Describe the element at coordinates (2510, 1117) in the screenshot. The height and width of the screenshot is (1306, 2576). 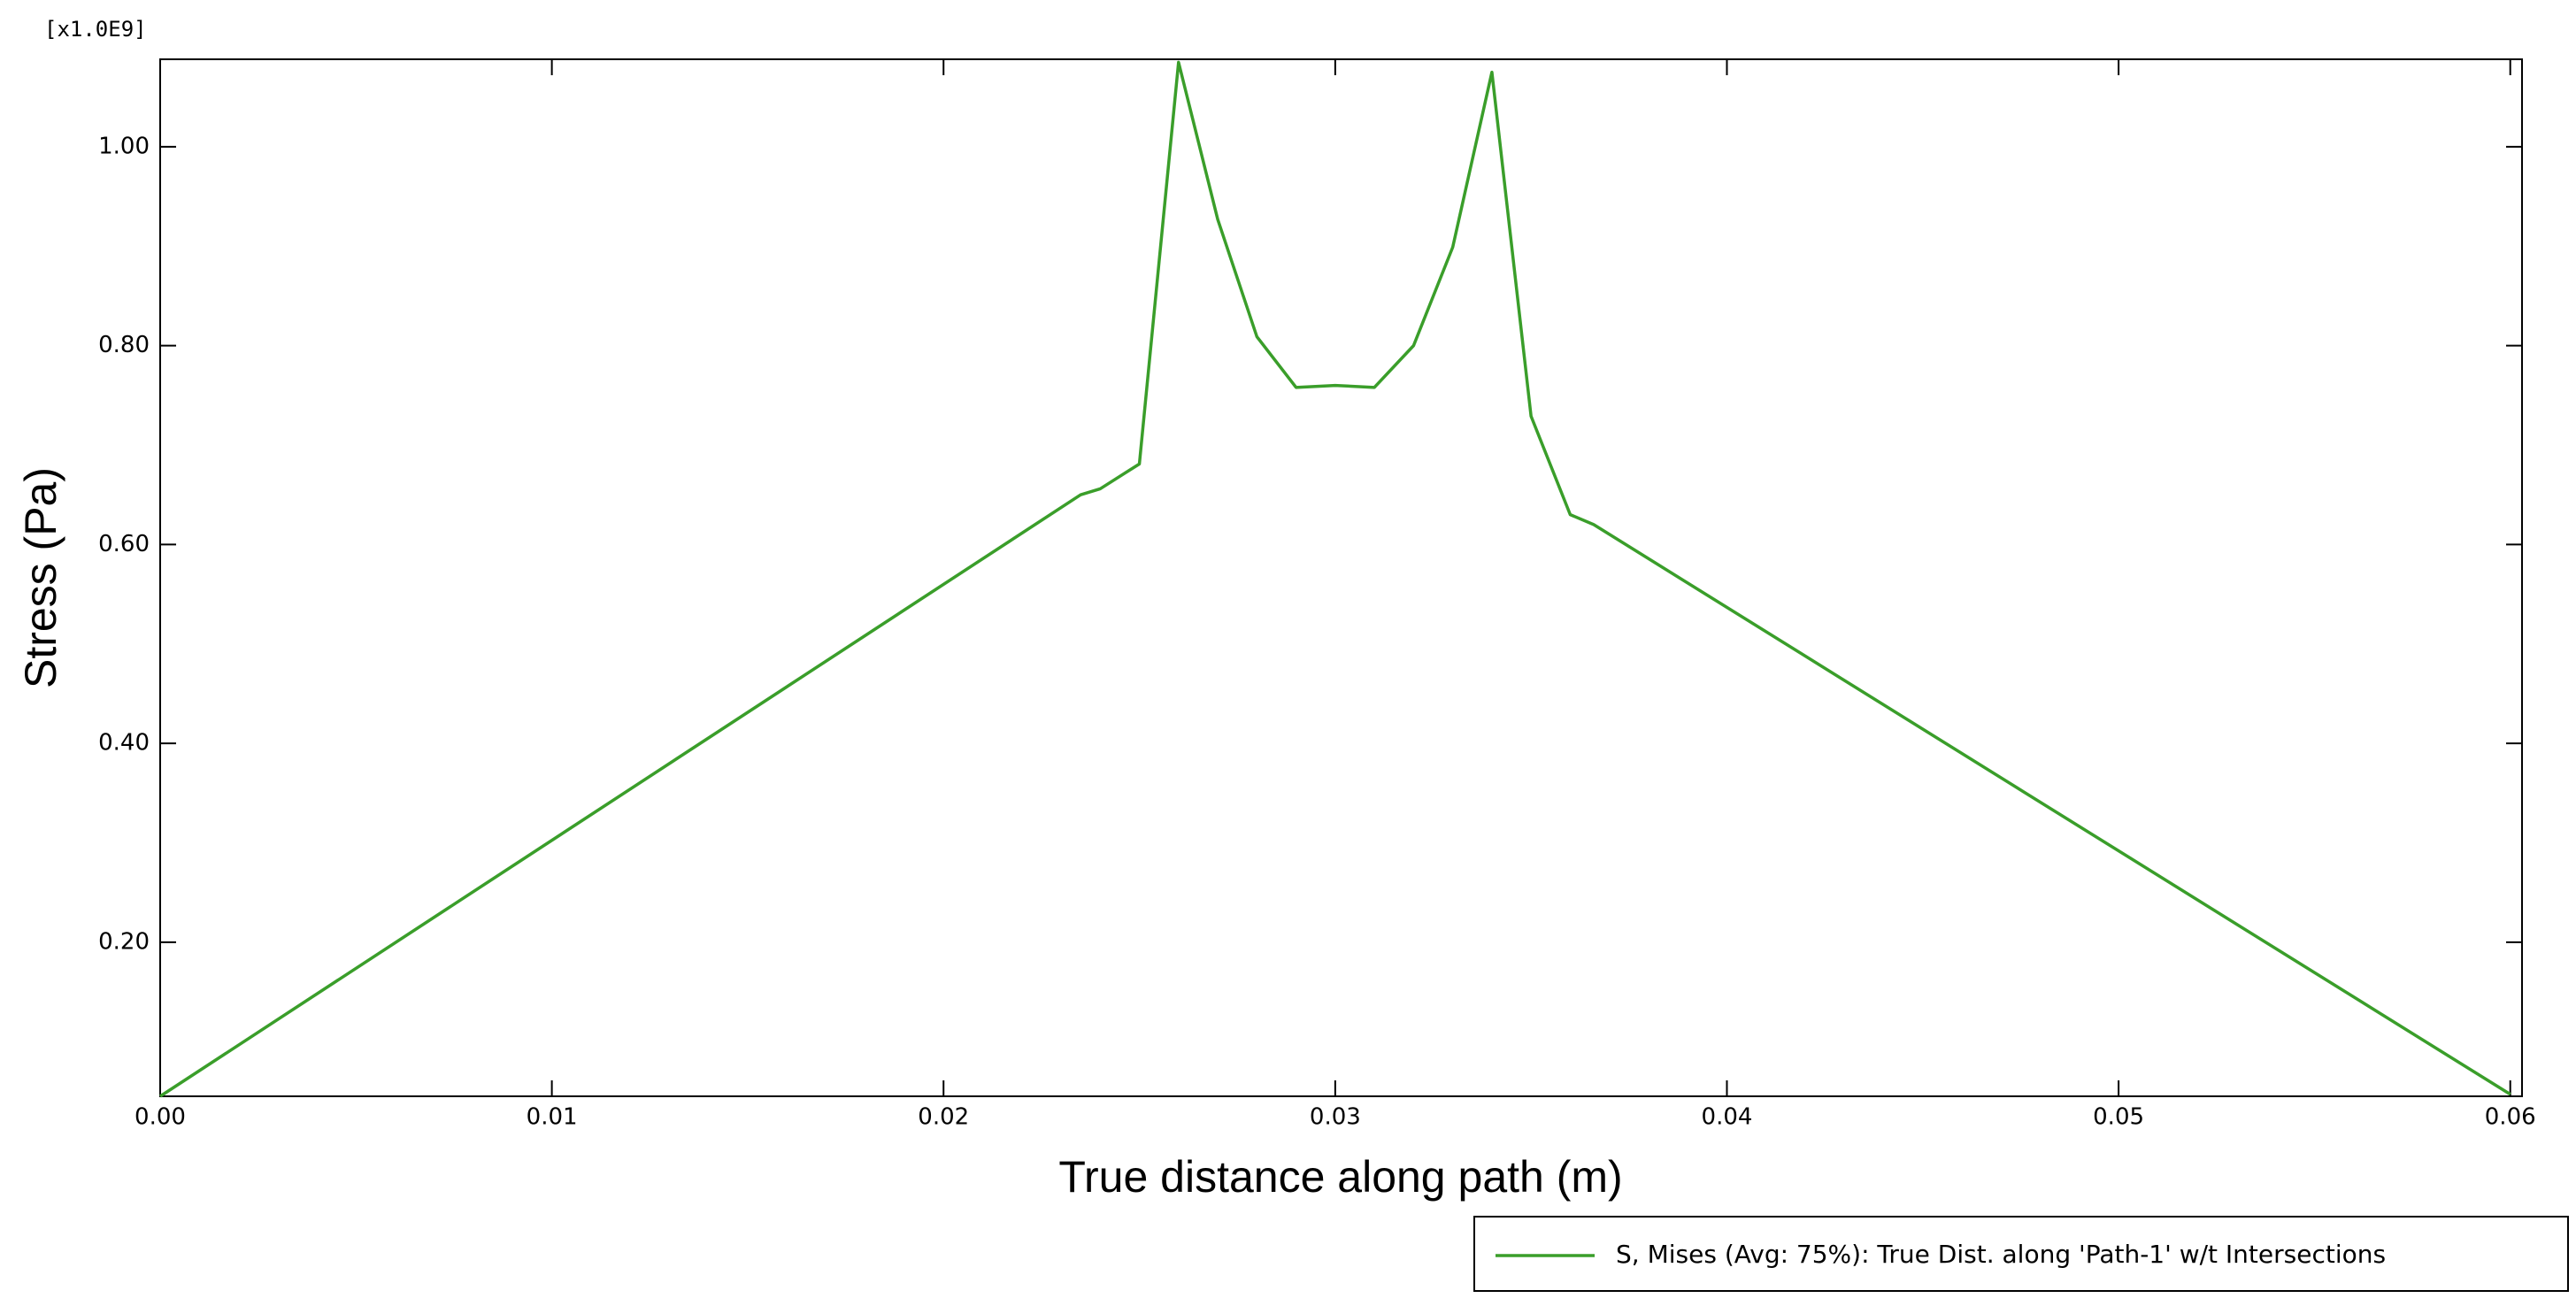
I see `x-tick-label: 0.06` at that location.